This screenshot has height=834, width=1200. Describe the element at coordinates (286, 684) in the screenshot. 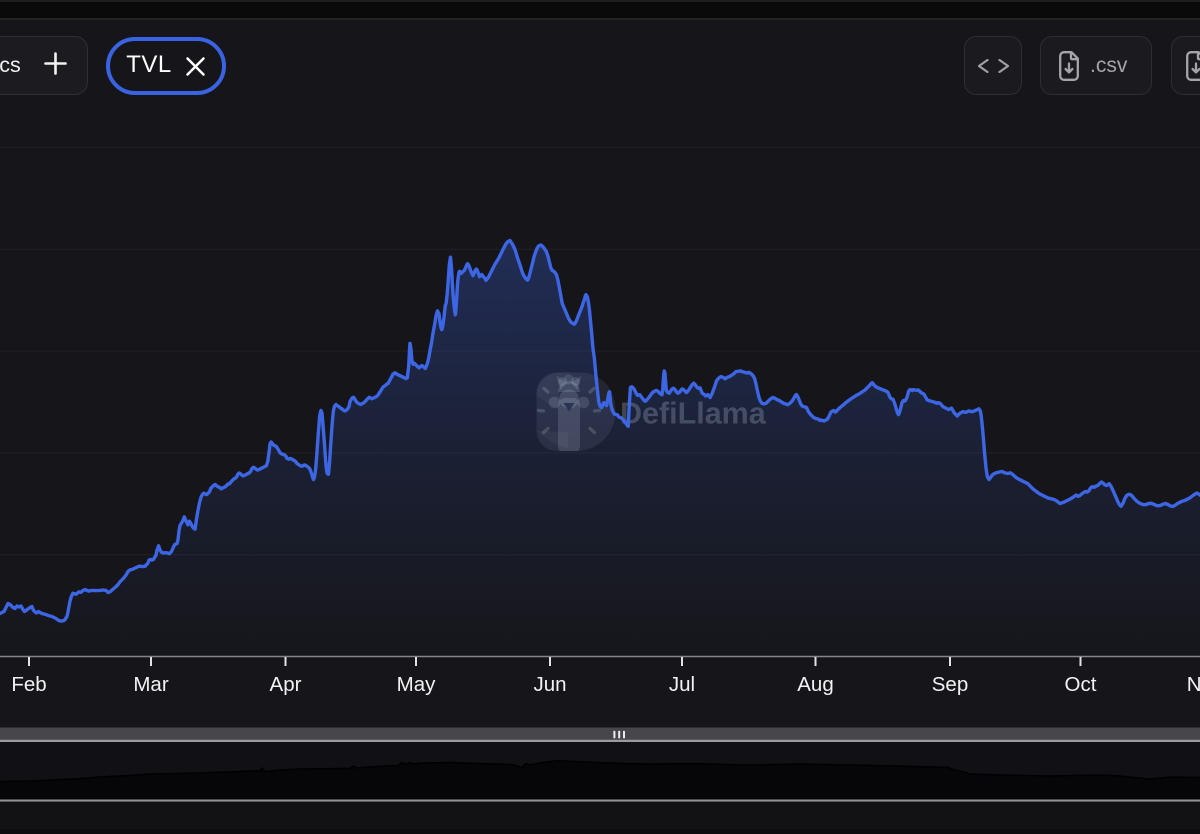

I see `svg-text: Apr` at that location.